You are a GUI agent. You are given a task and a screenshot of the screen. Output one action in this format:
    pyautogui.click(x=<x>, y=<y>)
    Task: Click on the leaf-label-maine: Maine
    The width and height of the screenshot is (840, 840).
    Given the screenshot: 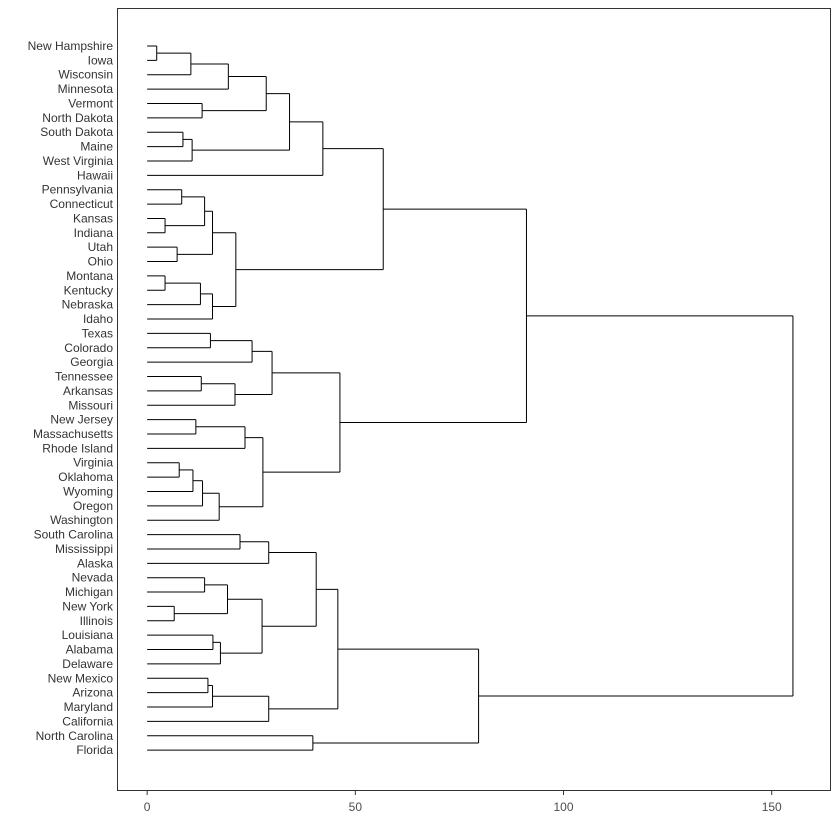 What is the action you would take?
    pyautogui.click(x=96, y=147)
    